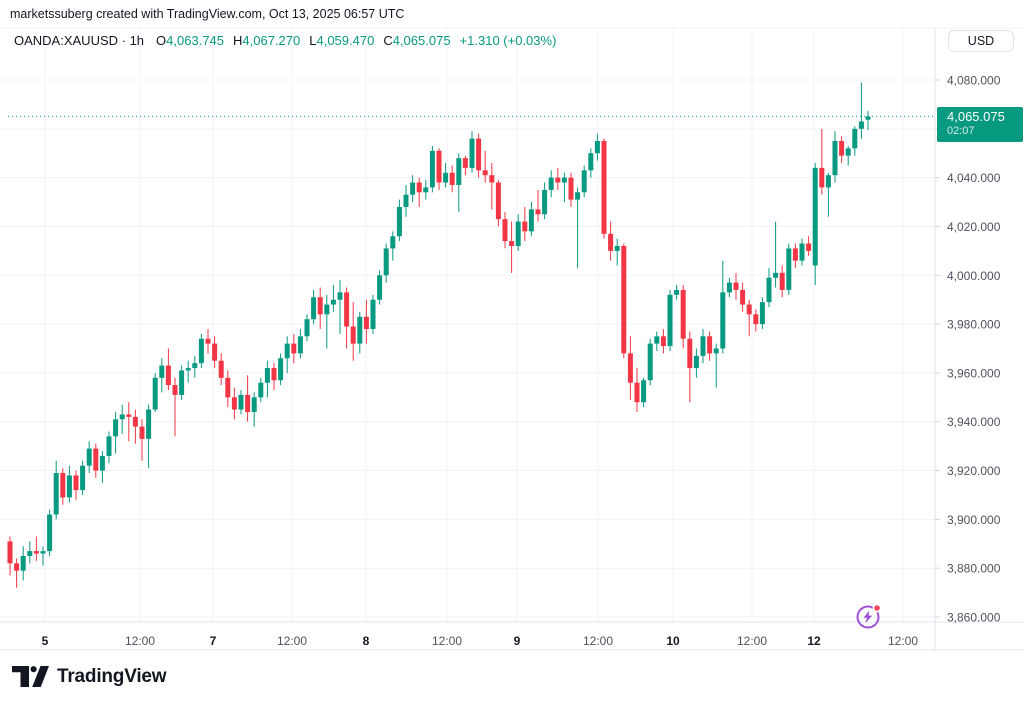 Image resolution: width=1024 pixels, height=708 pixels. I want to click on price-tick-label: 3,880.000, so click(974, 569).